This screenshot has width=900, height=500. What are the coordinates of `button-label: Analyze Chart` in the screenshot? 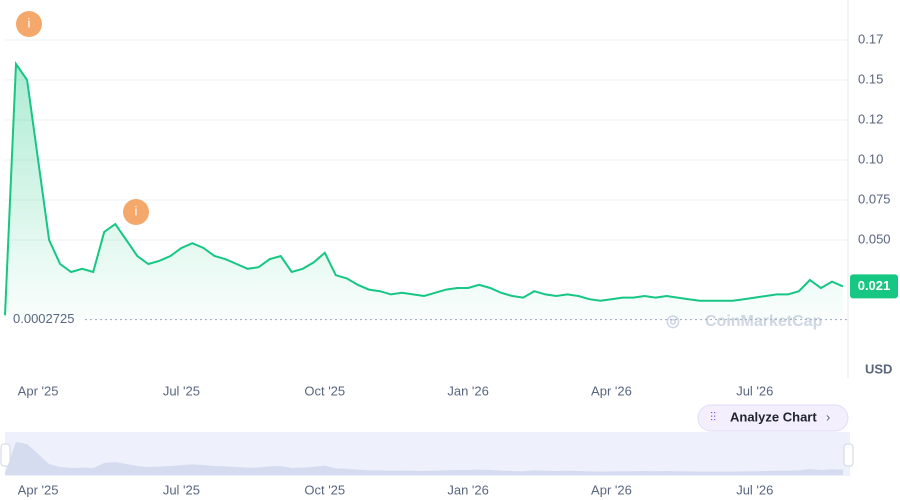 It's located at (773, 416).